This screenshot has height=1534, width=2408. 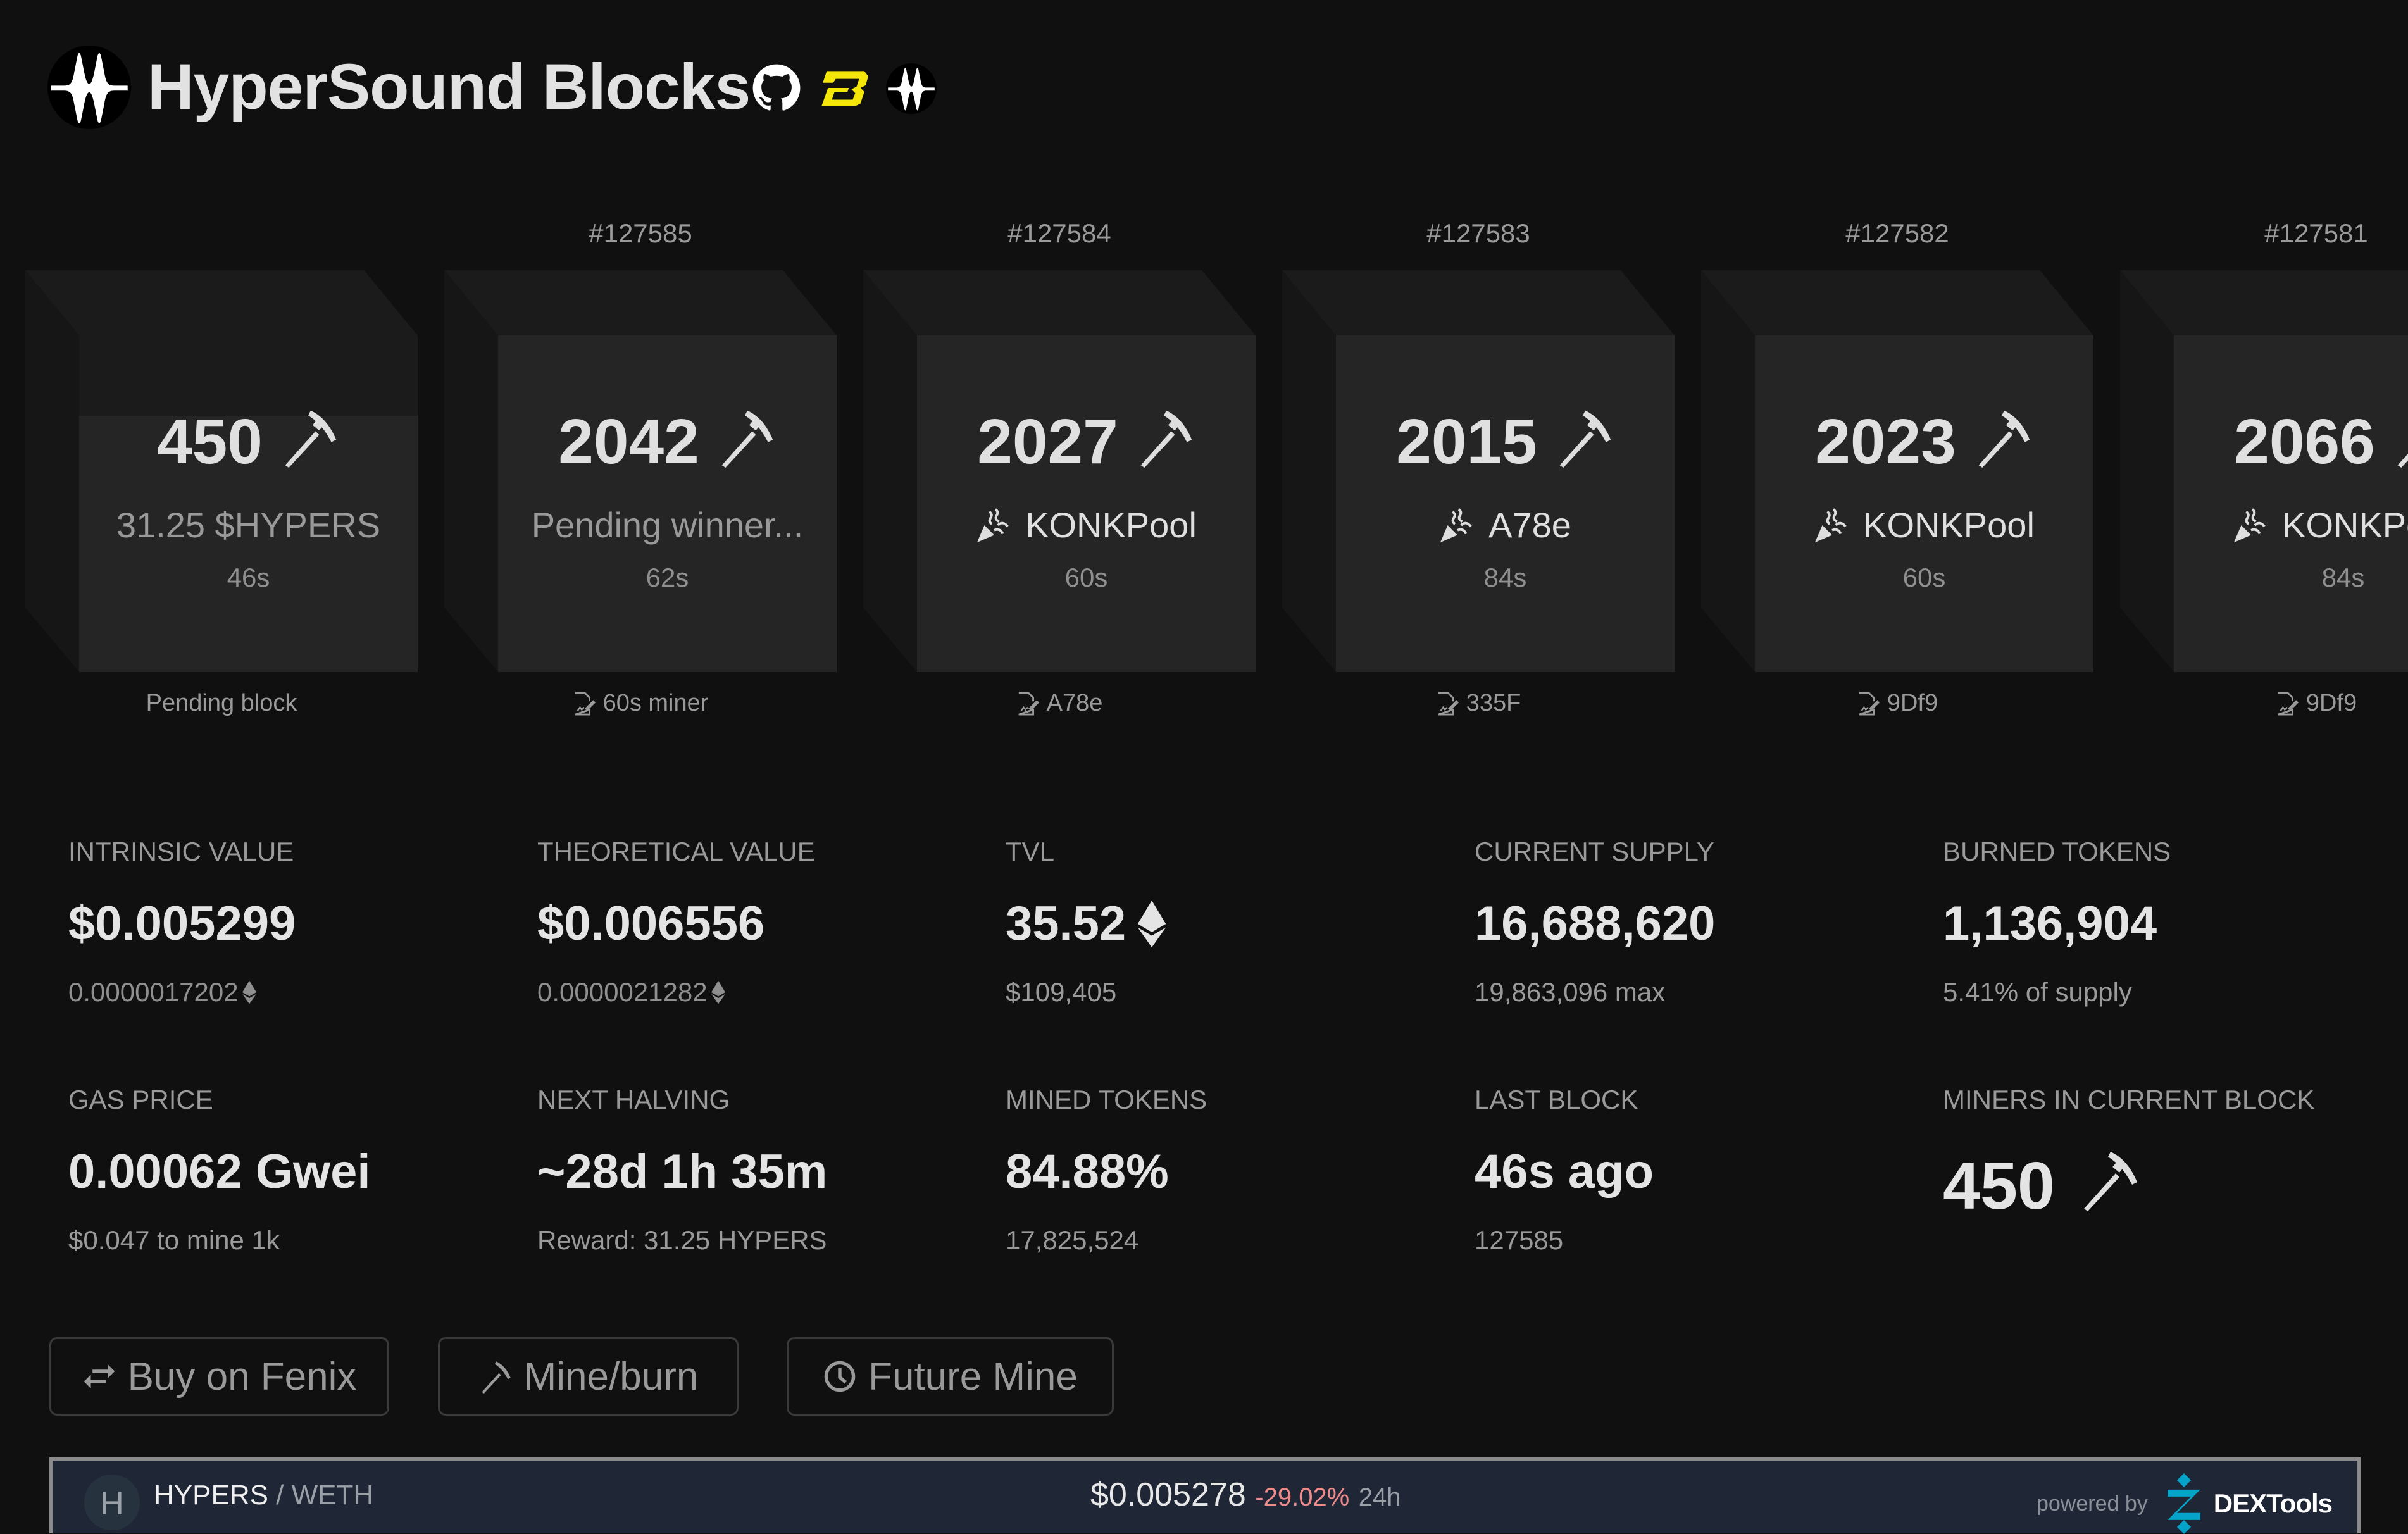 I want to click on block-reward: 31.25 $HYPERS, so click(x=248, y=525).